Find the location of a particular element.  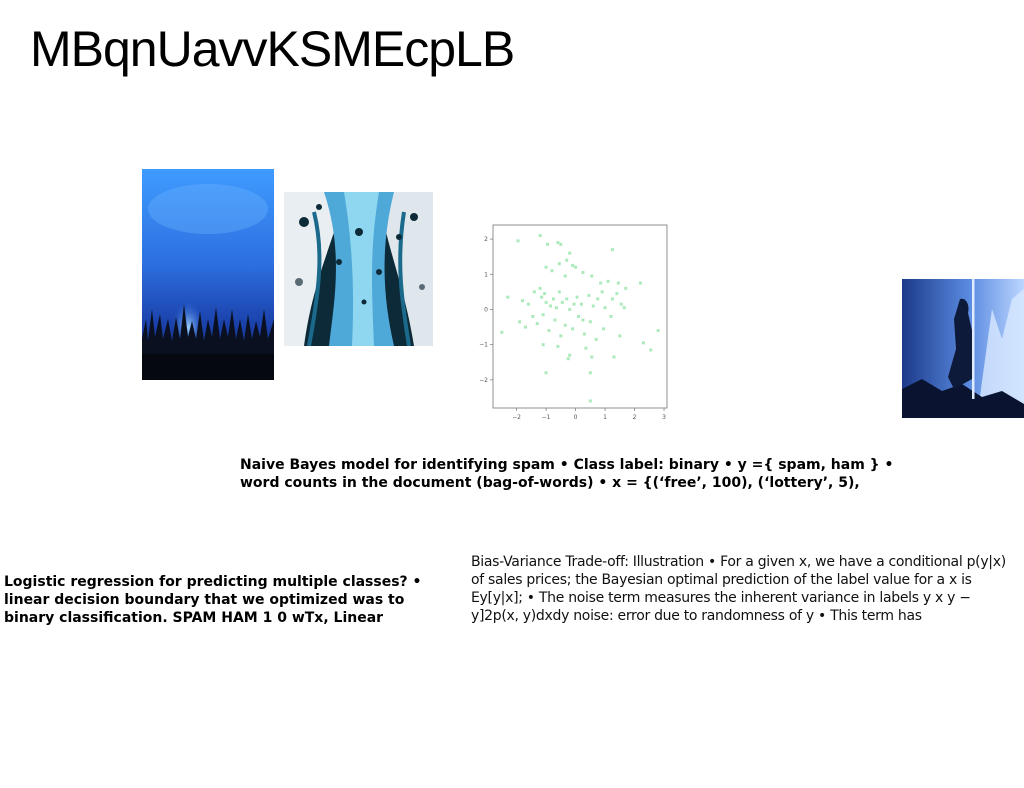

y-tick-label: −2 is located at coordinates (483, 380).